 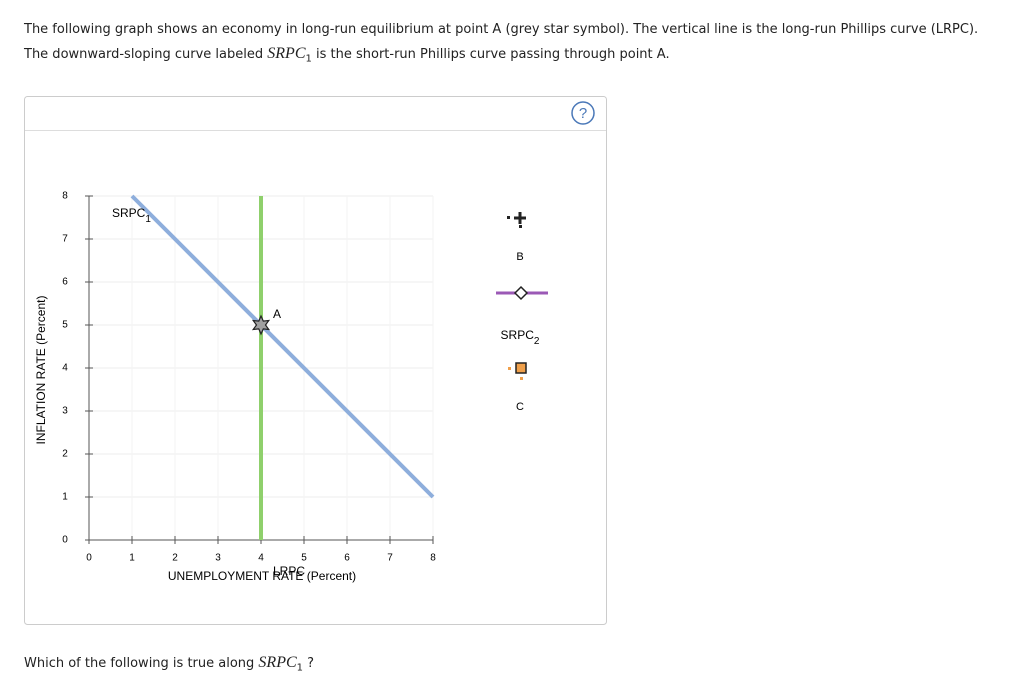 What do you see at coordinates (148, 219) in the screenshot?
I see `series-subscript: 1` at bounding box center [148, 219].